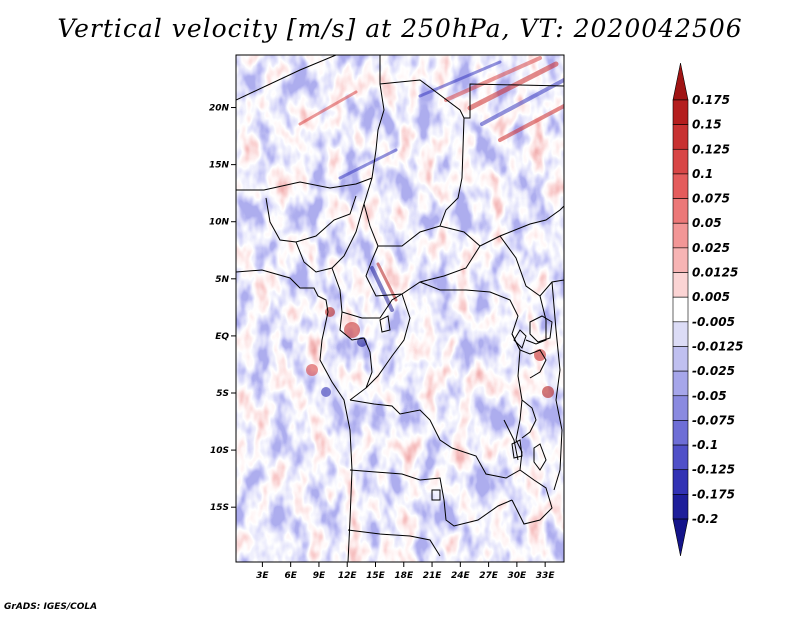 This screenshot has width=800, height=618. What do you see at coordinates (219, 223) in the screenshot?
I see `lat-tick-label: 10N` at bounding box center [219, 223].